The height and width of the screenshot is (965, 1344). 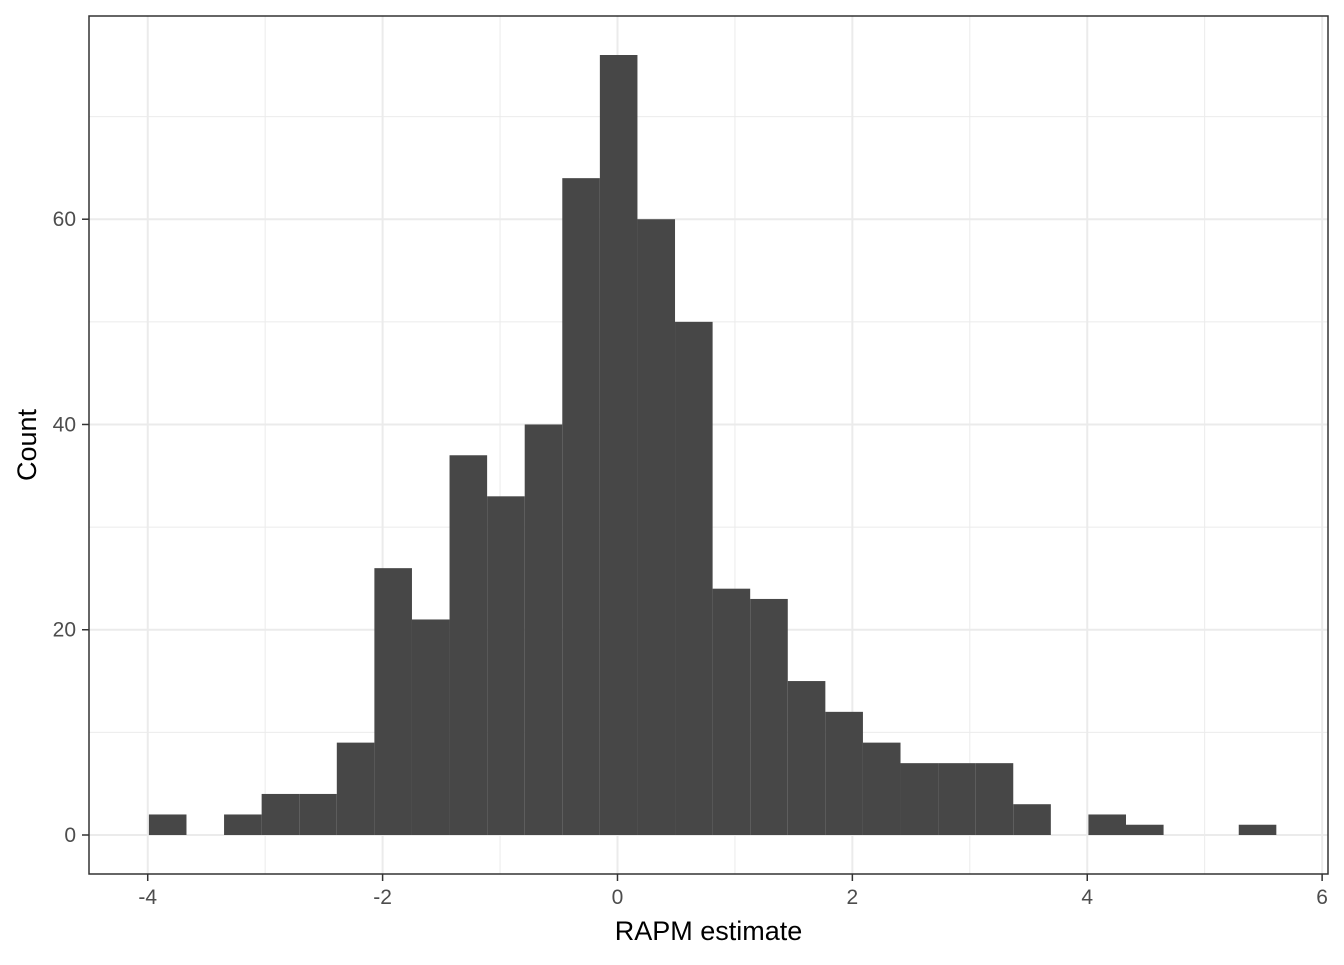 I want to click on x-axis-title: RAPM estimate, so click(x=709, y=931).